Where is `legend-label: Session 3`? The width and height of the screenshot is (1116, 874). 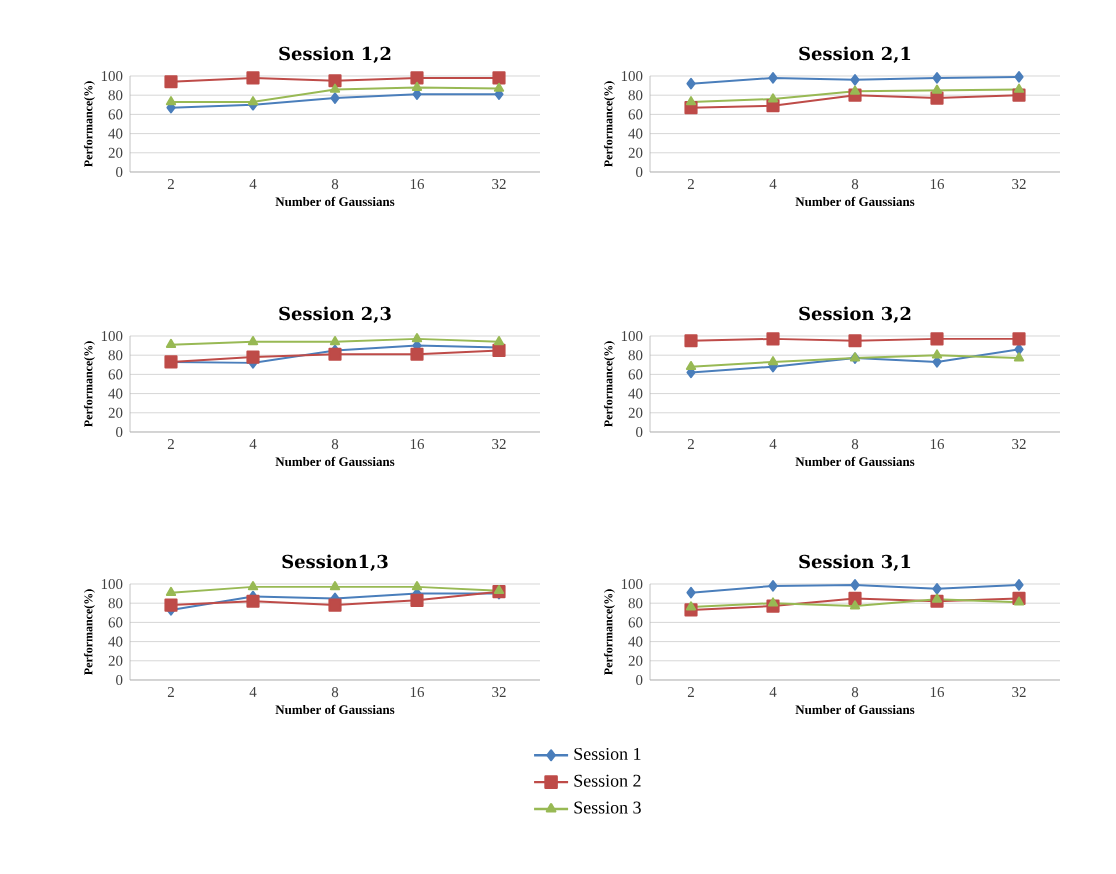
legend-label: Session 3 is located at coordinates (607, 807).